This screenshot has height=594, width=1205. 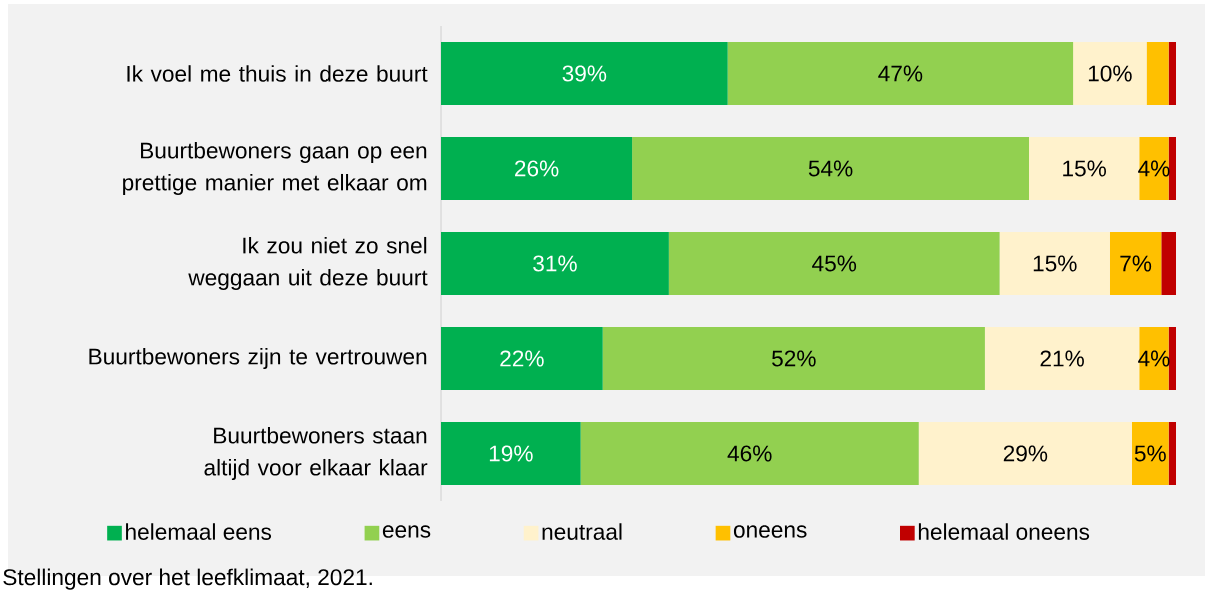 I want to click on data-label: 5%, so click(x=1150, y=453).